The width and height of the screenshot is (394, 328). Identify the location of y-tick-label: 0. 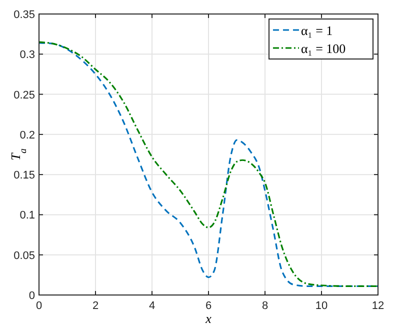
(31, 296).